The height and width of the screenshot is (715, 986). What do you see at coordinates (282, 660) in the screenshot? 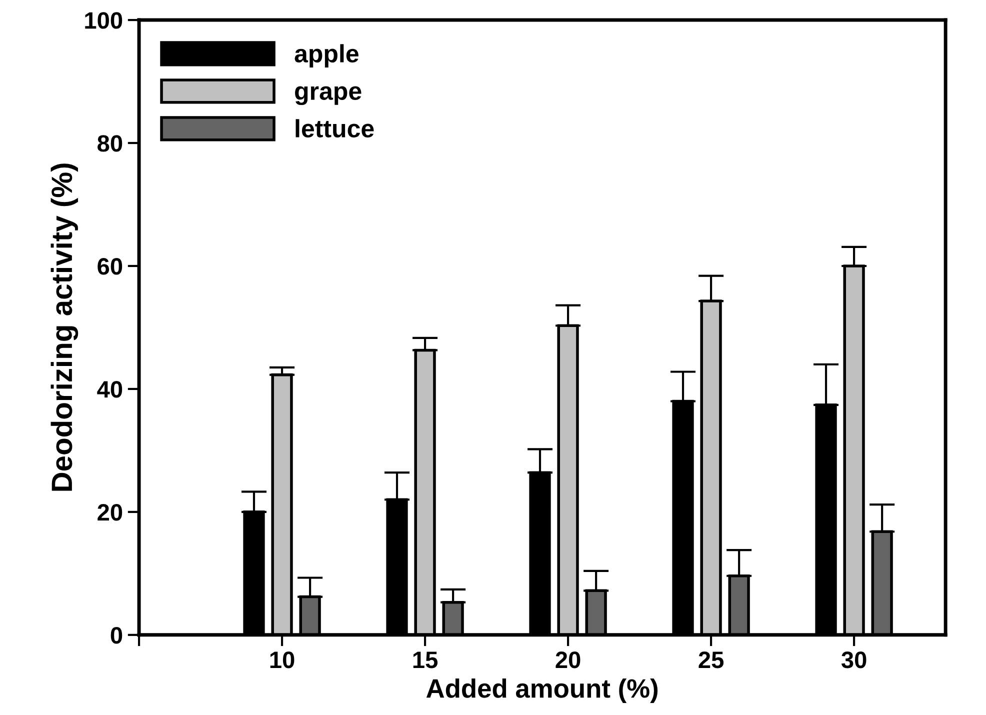
I see `x-tick-label: 10` at bounding box center [282, 660].